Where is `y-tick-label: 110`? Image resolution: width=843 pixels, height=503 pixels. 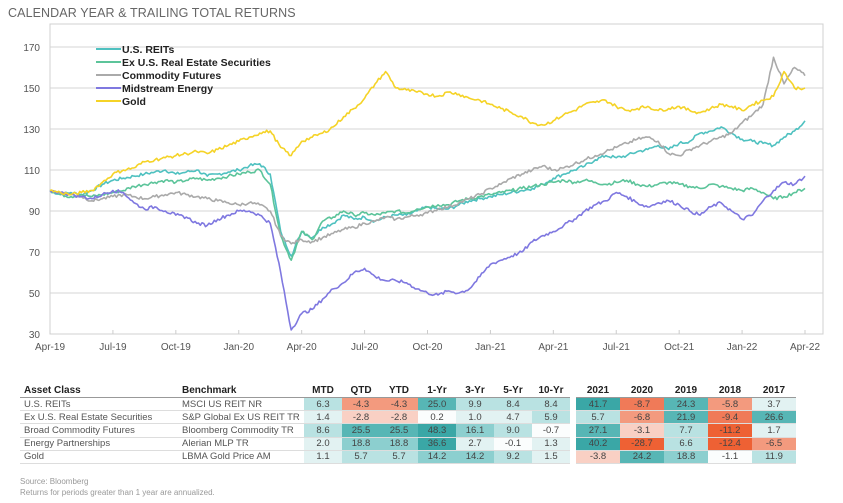
y-tick-label: 110 is located at coordinates (32, 171).